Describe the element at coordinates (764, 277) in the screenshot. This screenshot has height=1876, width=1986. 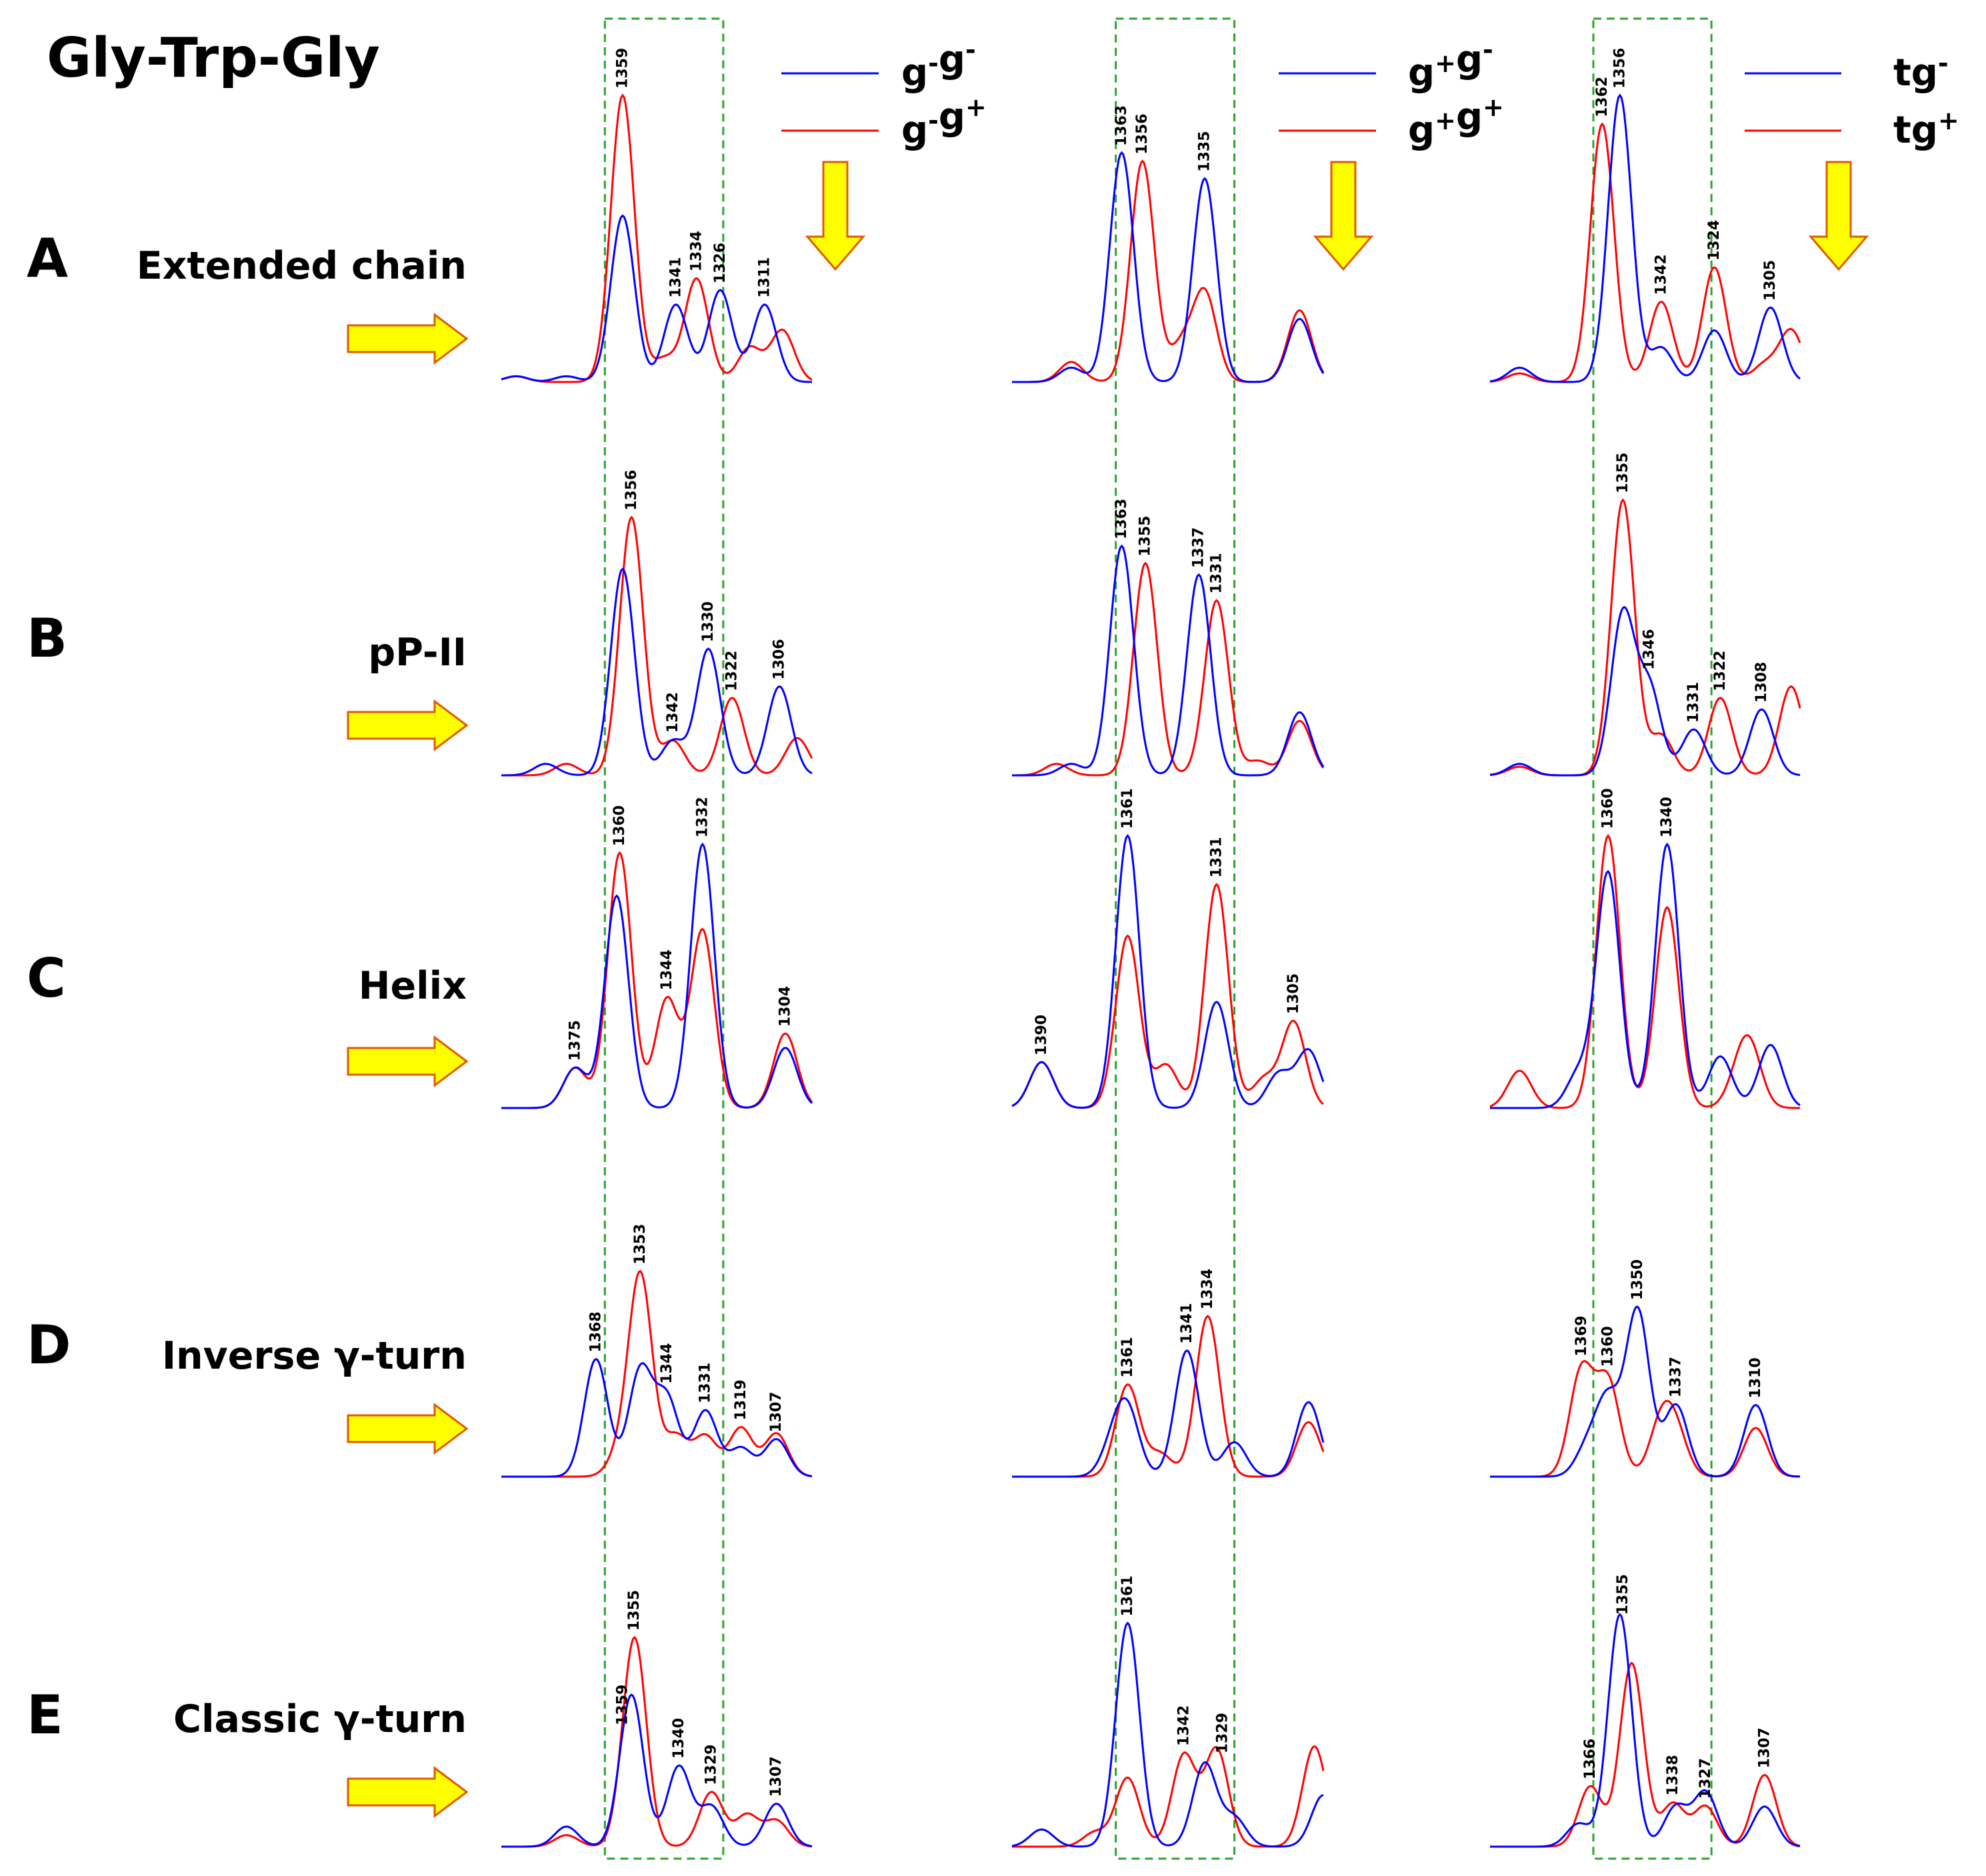
I see `peak-label: 1311` at that location.